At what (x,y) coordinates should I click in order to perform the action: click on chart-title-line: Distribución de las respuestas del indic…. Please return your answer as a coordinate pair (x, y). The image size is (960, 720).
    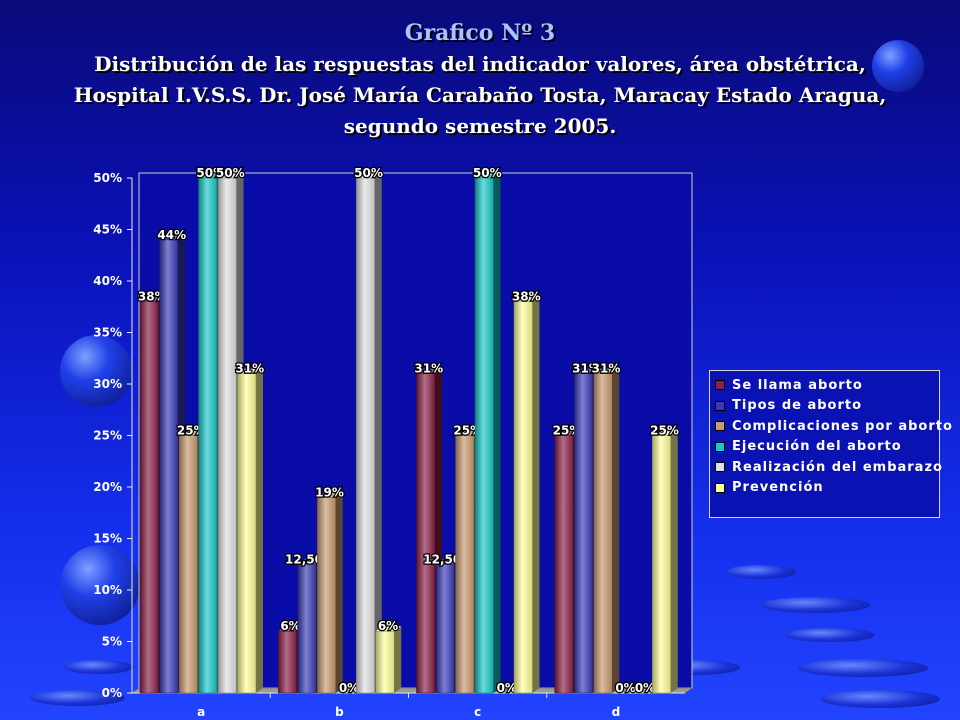
    Looking at the image, I should click on (480, 64).